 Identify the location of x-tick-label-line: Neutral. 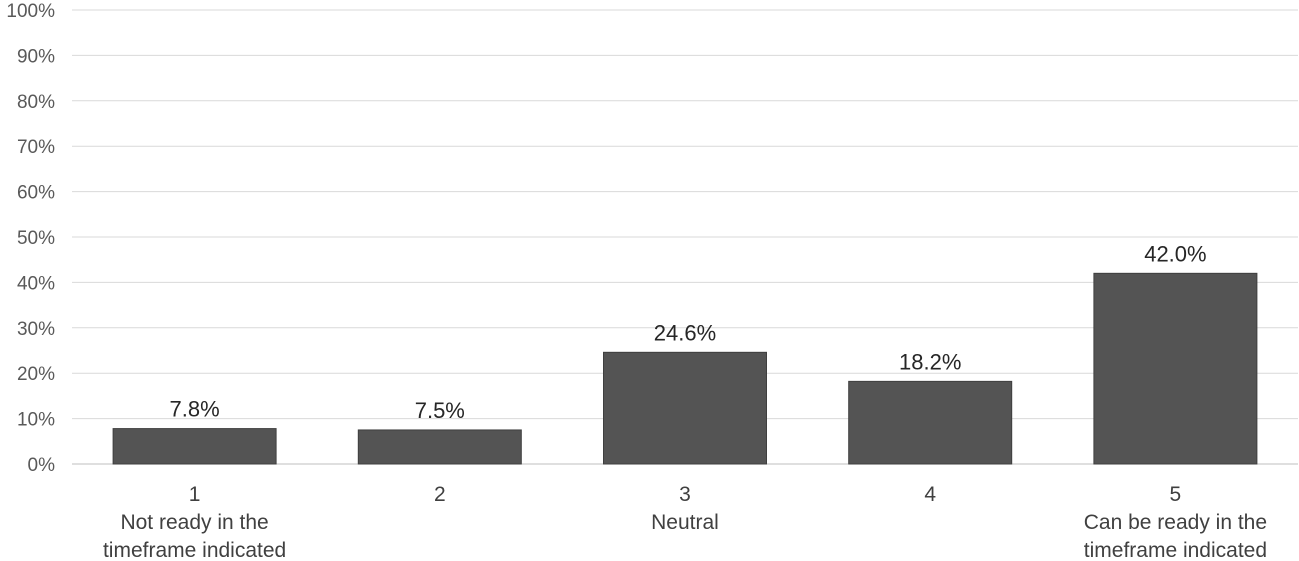
(685, 522).